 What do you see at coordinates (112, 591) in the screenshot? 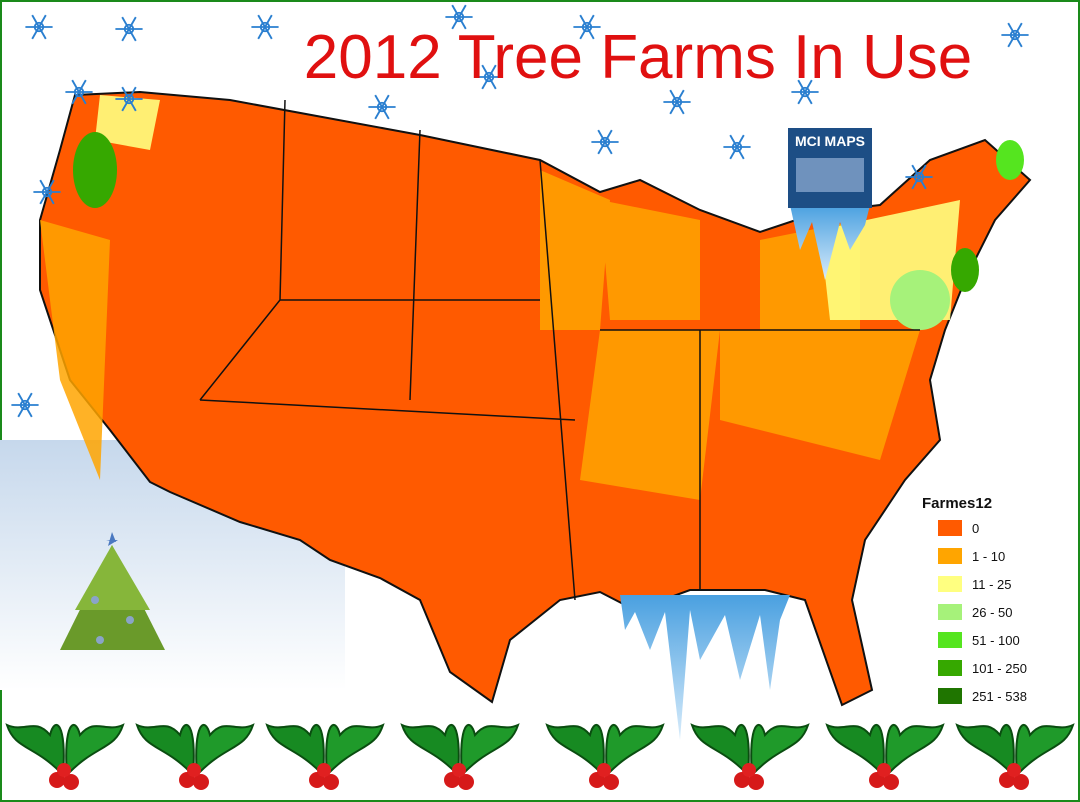
I see `tree` at bounding box center [112, 591].